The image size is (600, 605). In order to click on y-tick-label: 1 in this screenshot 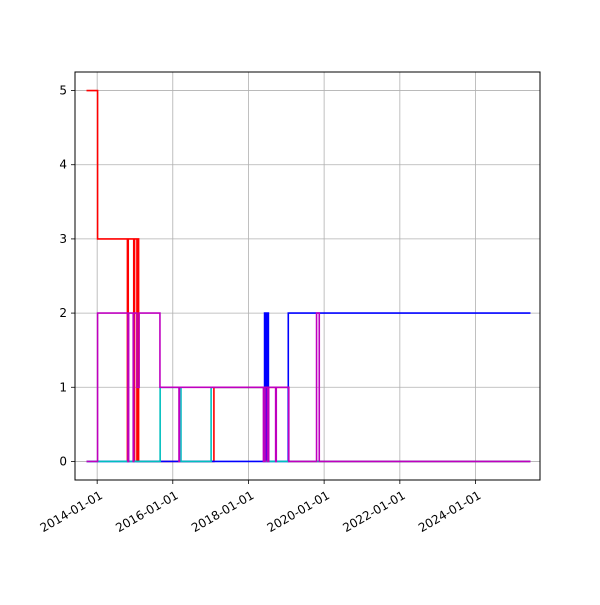, I will do `click(63, 387)`.